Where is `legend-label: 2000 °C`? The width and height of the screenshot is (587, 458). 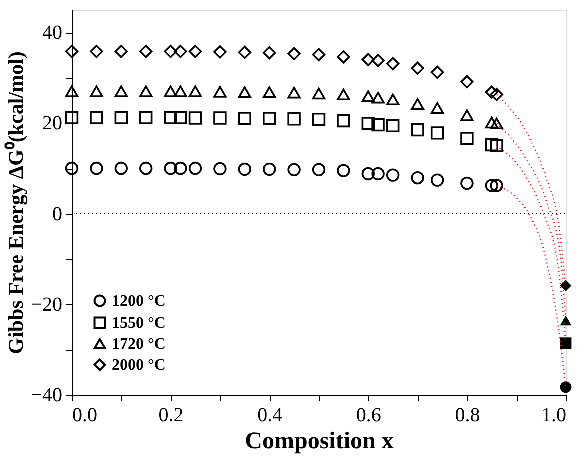 legend-label: 2000 °C is located at coordinates (139, 365).